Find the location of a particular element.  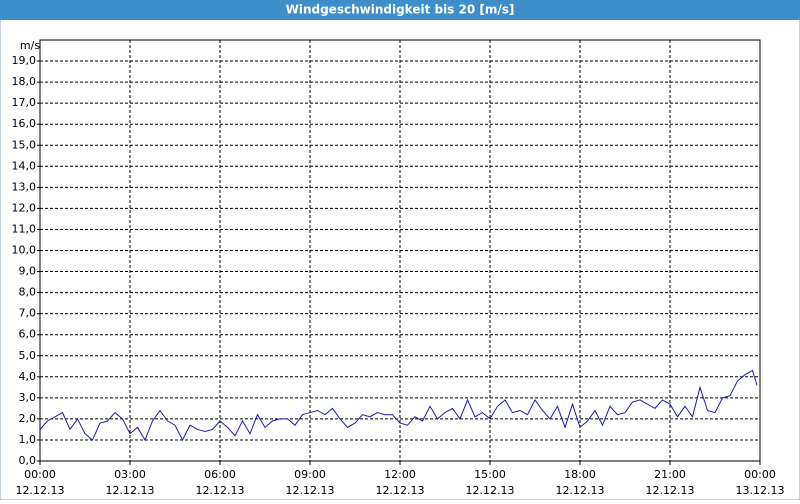

y-tick-label: 18,0 is located at coordinates (24, 81).